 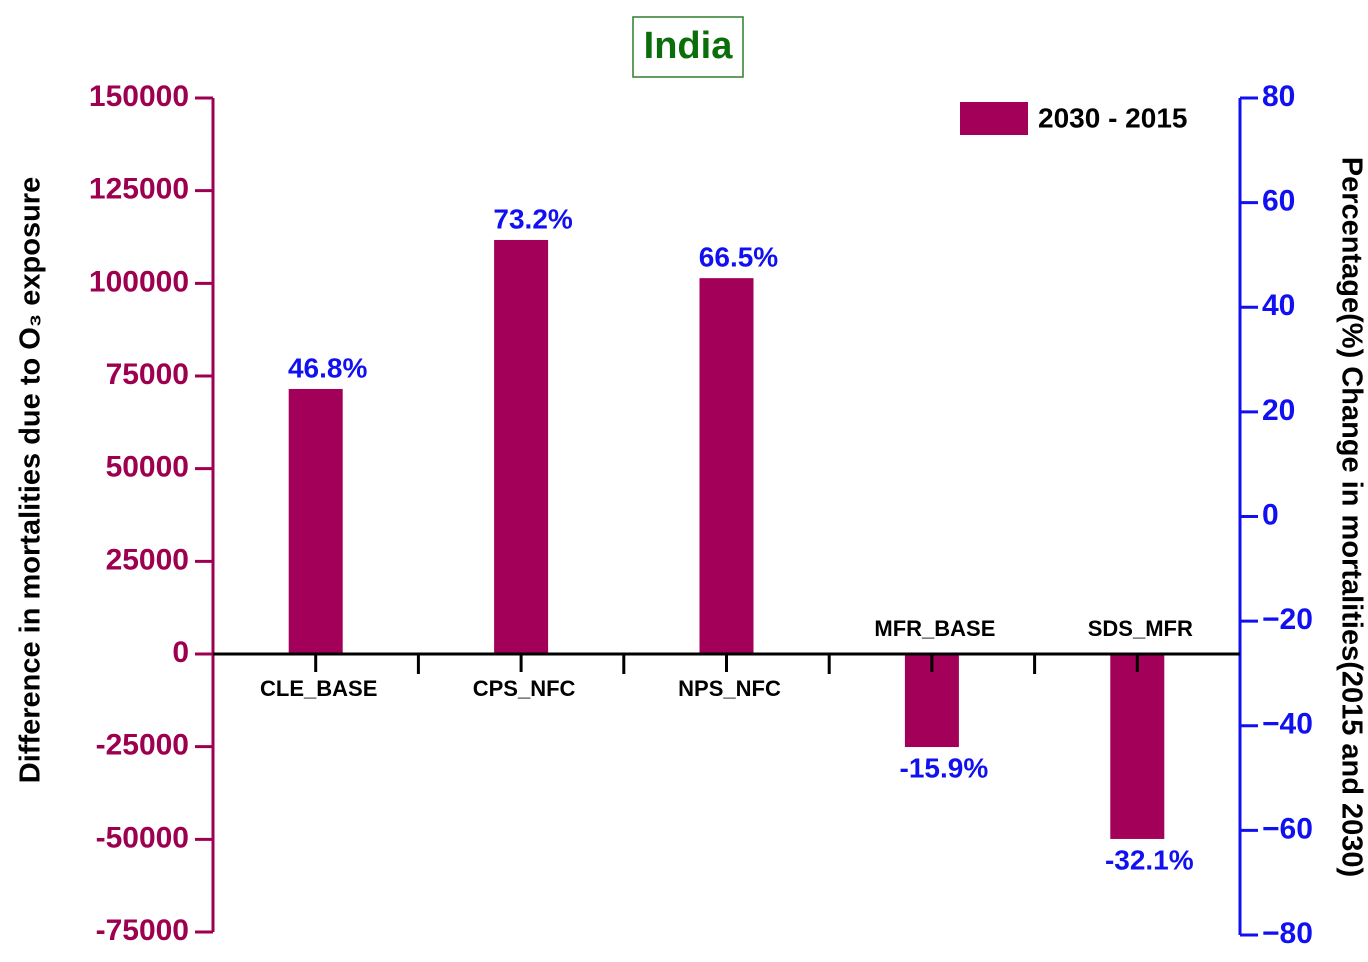 What do you see at coordinates (729, 688) in the screenshot?
I see `x-tick-label: NPS_NFC` at bounding box center [729, 688].